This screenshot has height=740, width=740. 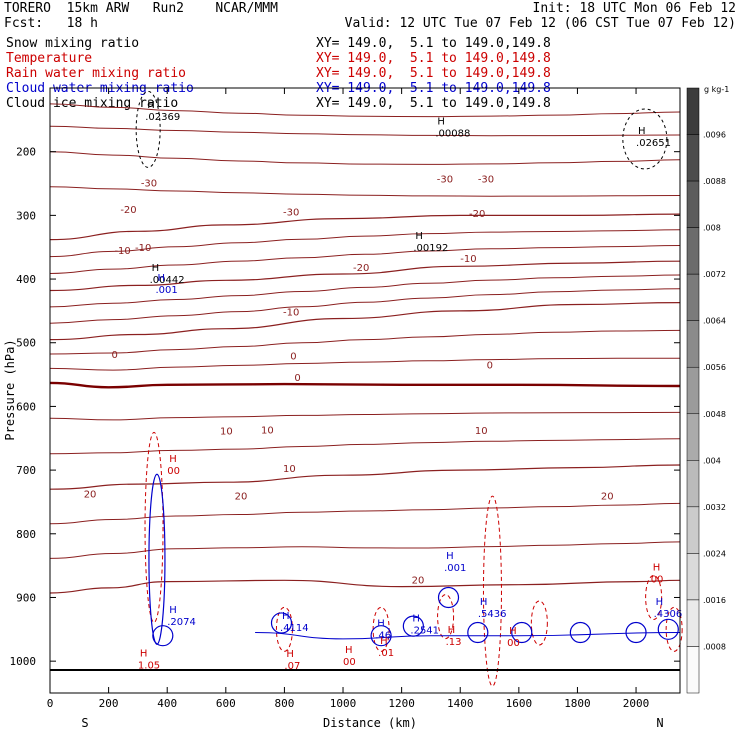 I want to click on maximum-value-label: 1.05, so click(x=149, y=665).